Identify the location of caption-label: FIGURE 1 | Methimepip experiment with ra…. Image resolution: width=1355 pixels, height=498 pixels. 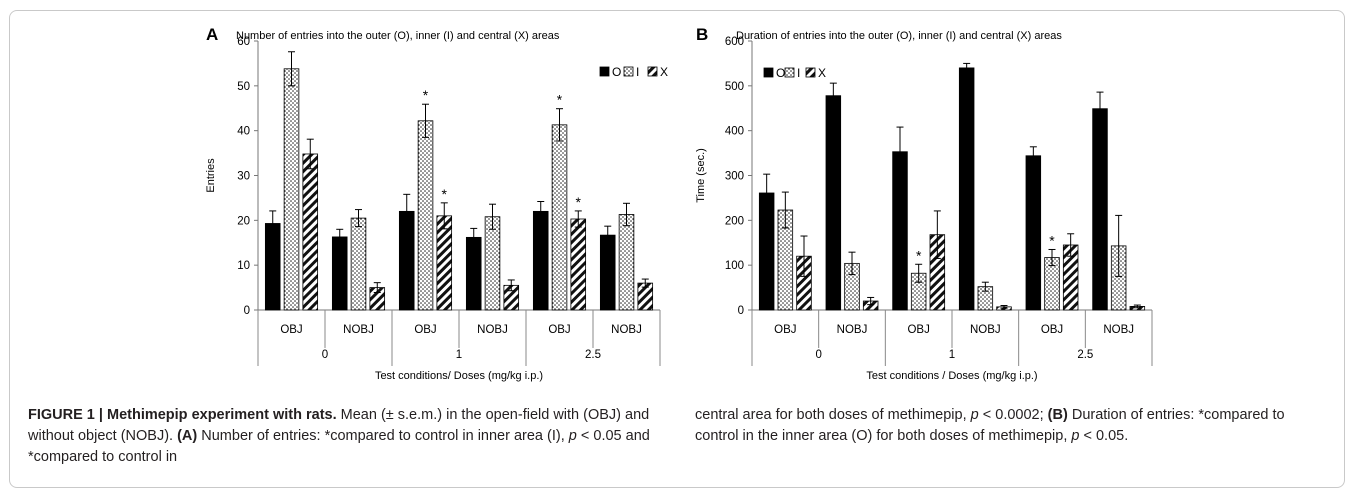
(182, 415).